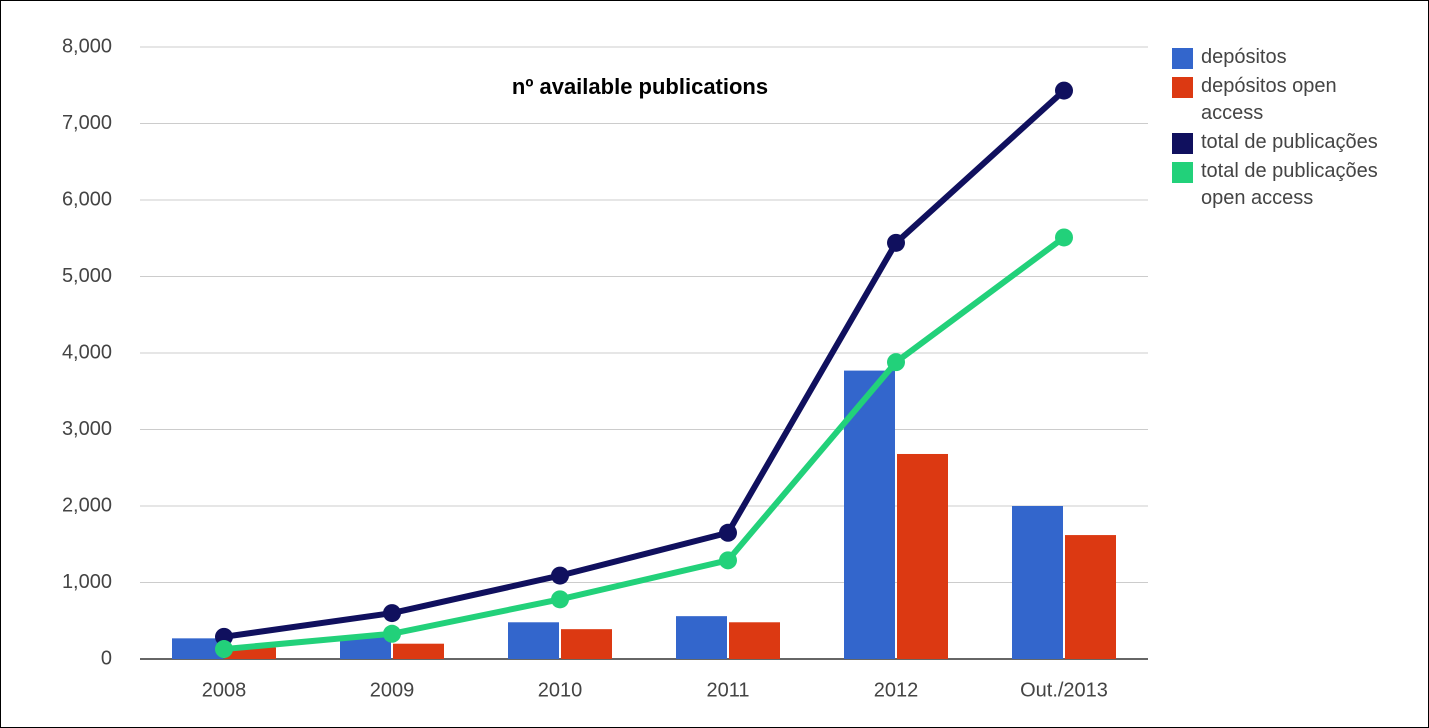 This screenshot has height=728, width=1429. What do you see at coordinates (1064, 690) in the screenshot?
I see `x-tick-label: Out./2013` at bounding box center [1064, 690].